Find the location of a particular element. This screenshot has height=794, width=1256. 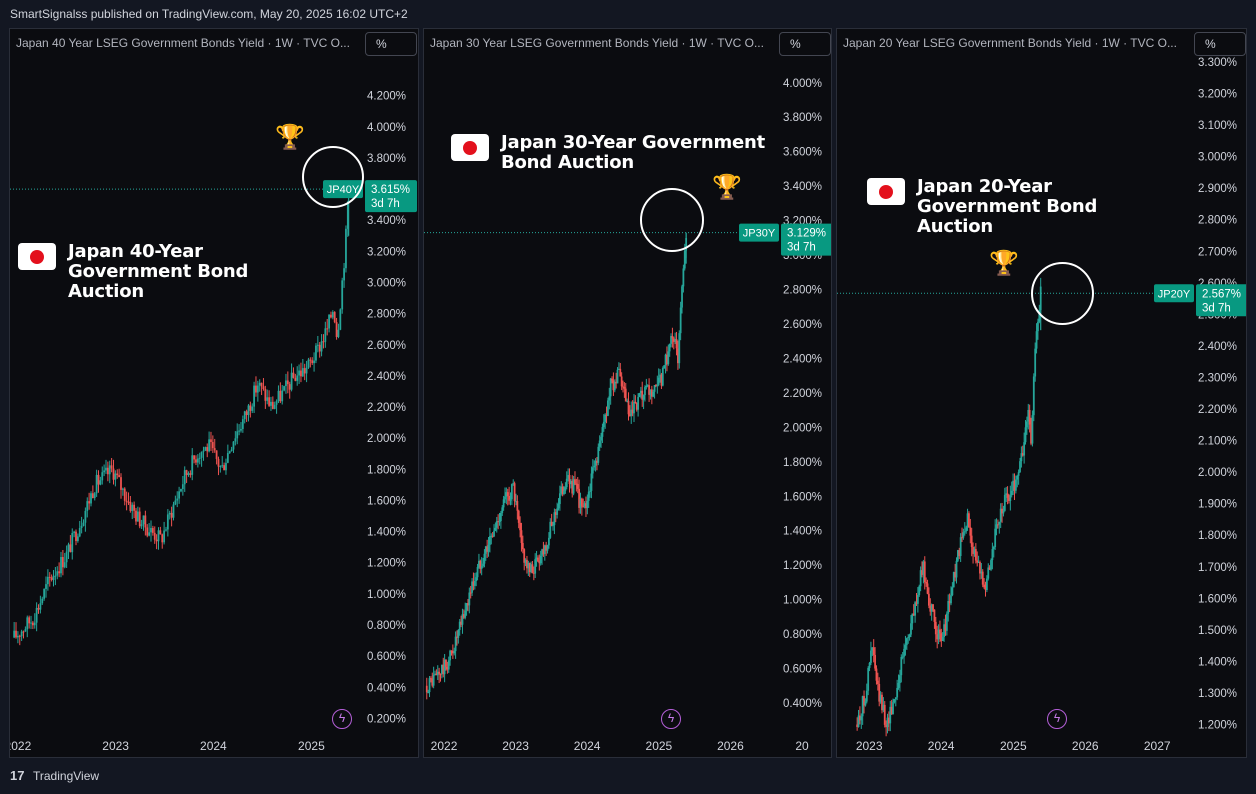

y-tick-label: 2.300% is located at coordinates (1217, 378).